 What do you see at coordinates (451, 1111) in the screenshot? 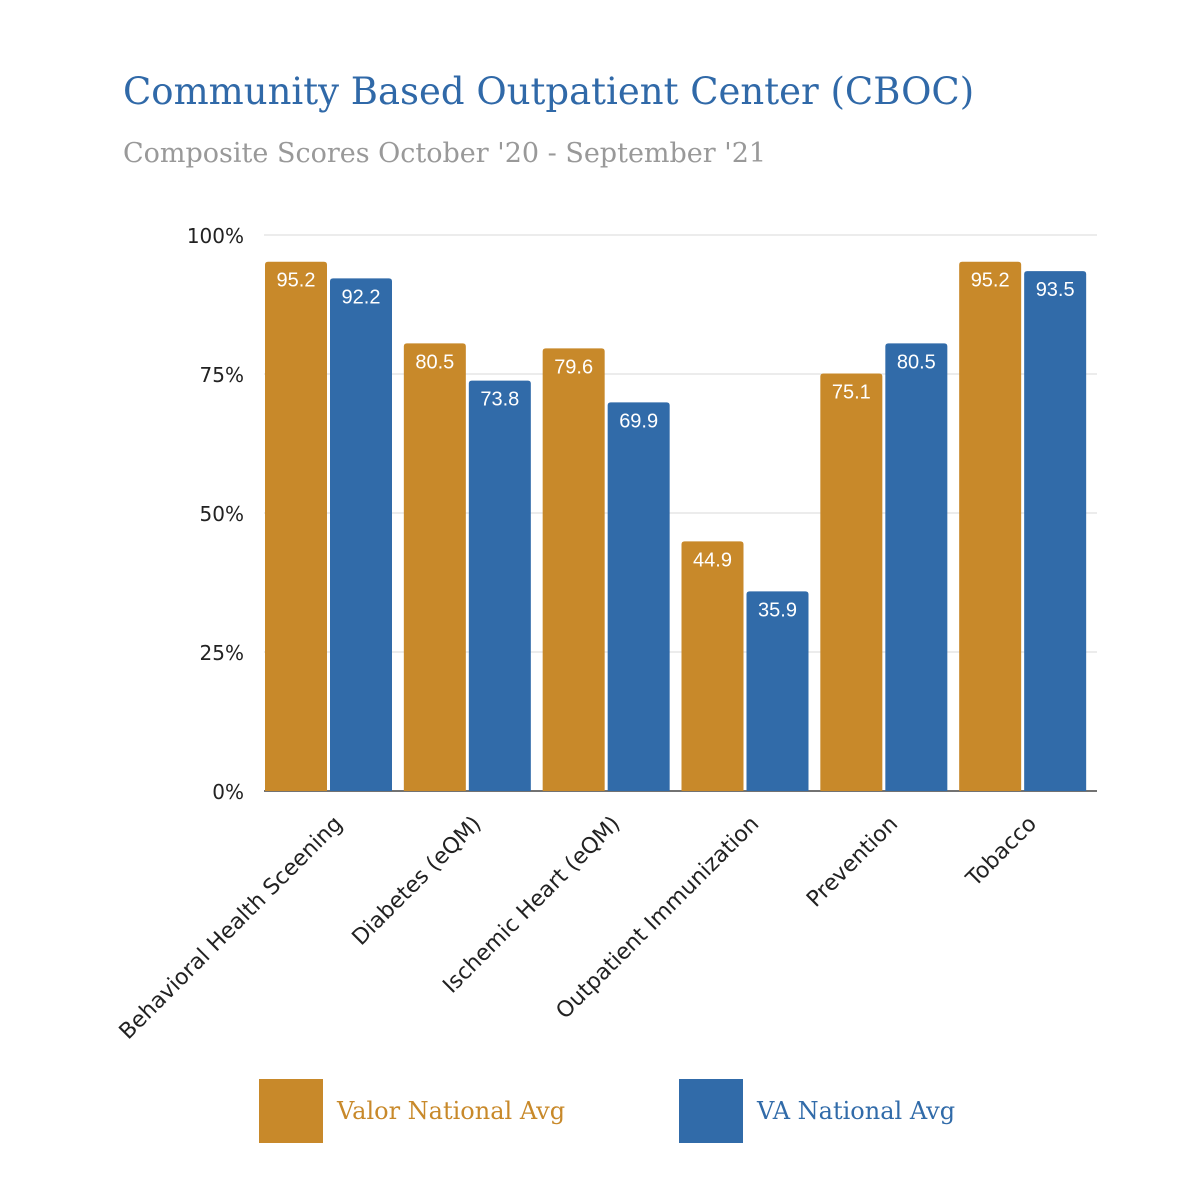
I see `legend-label-valor: Valor National Avg` at bounding box center [451, 1111].